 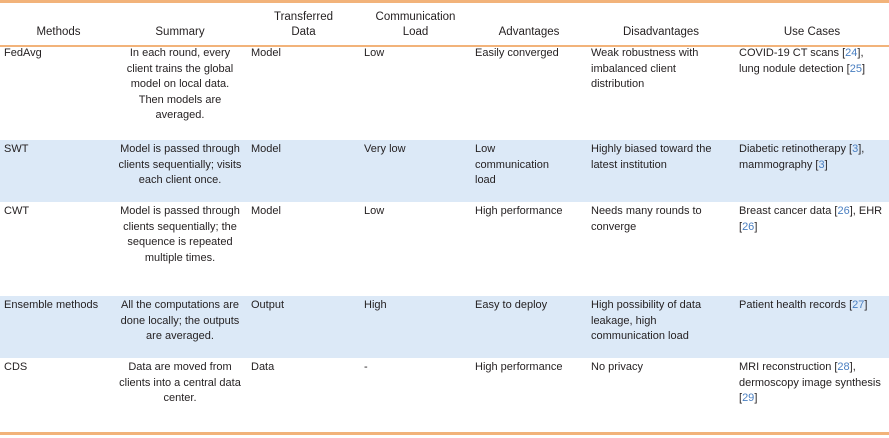 I want to click on advantages-cell: Low communication load, so click(x=529, y=171).